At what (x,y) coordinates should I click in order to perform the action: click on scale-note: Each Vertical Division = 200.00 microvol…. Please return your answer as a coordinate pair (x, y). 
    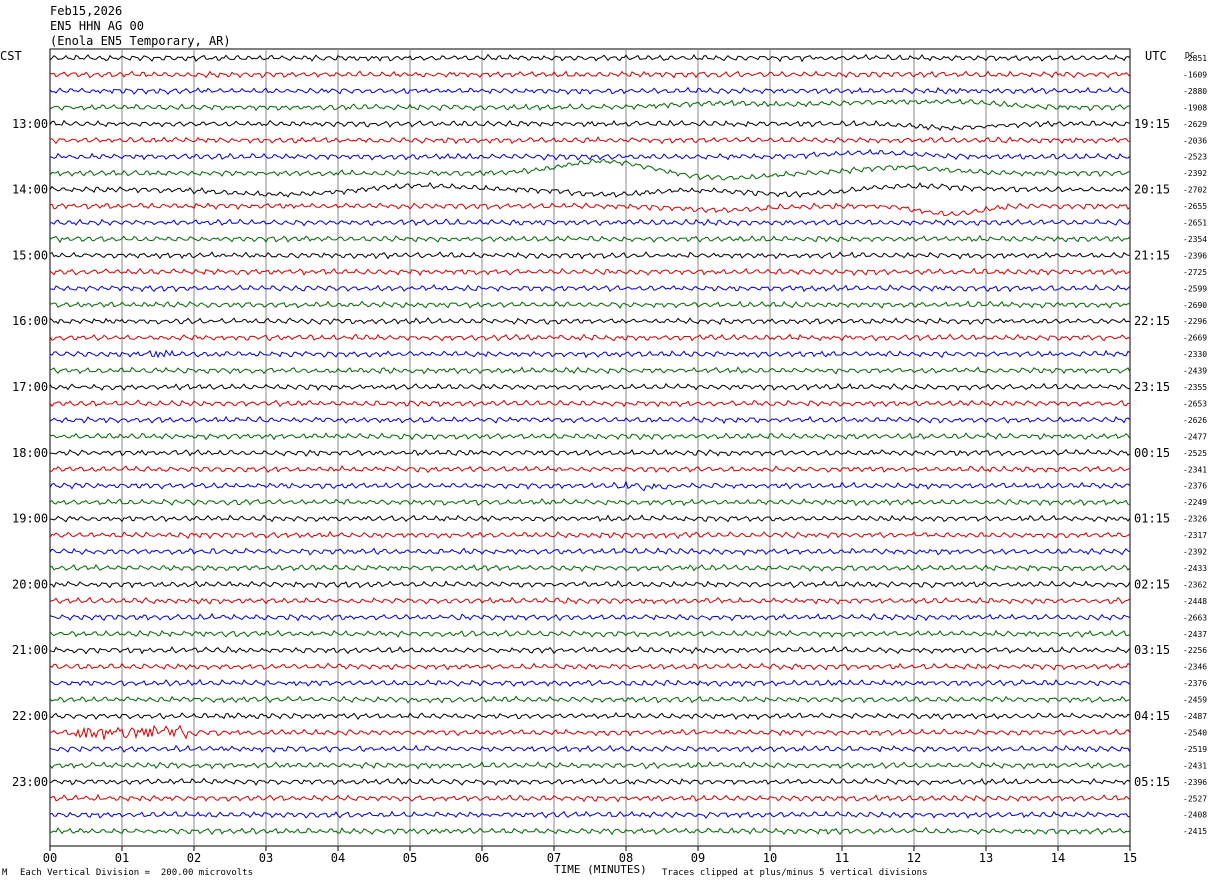
    Looking at the image, I should click on (136, 873).